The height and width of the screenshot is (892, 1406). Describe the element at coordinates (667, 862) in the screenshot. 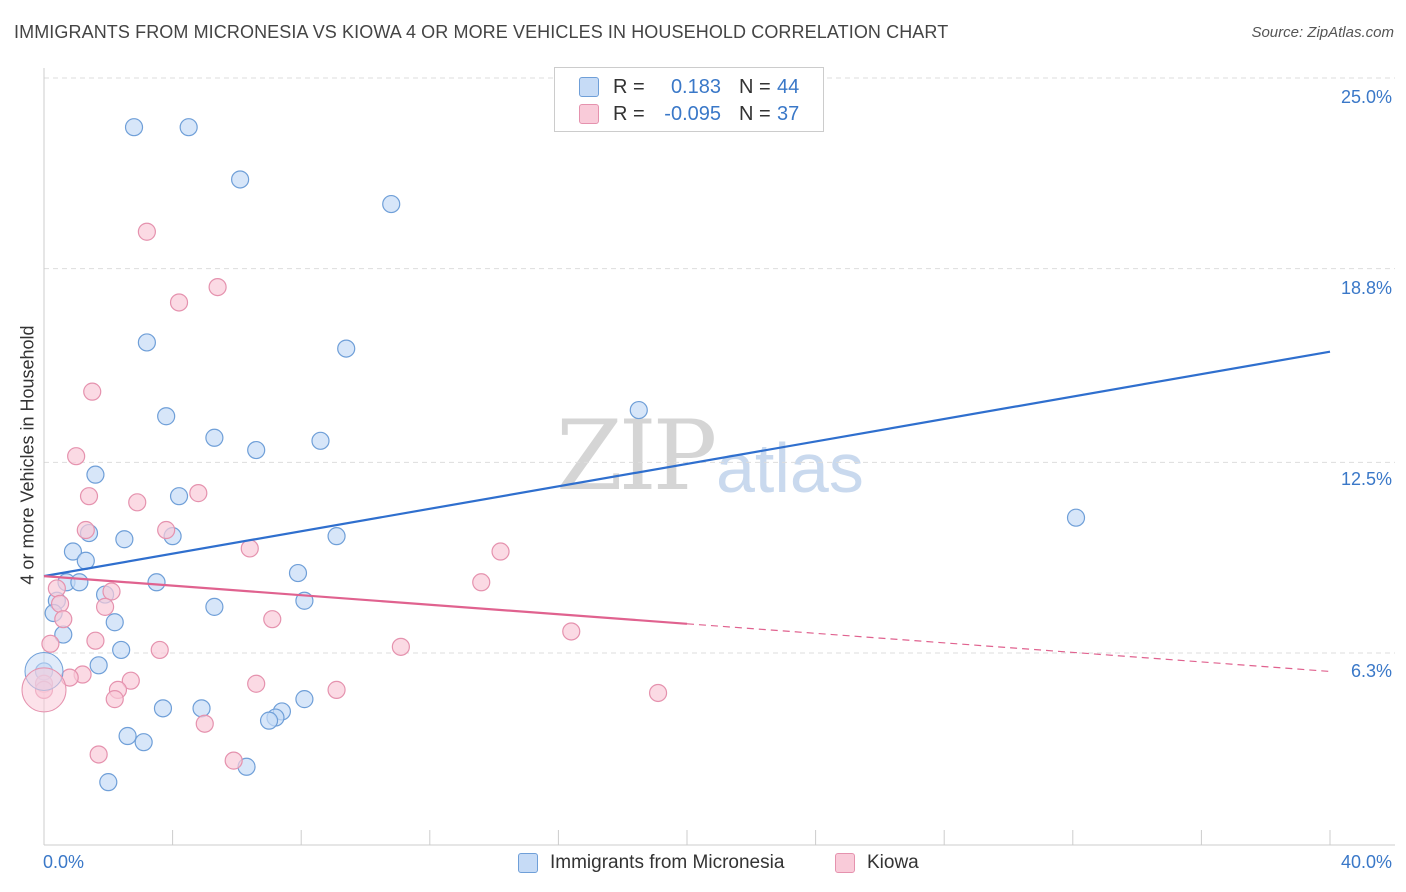

I see `legend-label-micronesia: Immigrants from Micronesia` at that location.